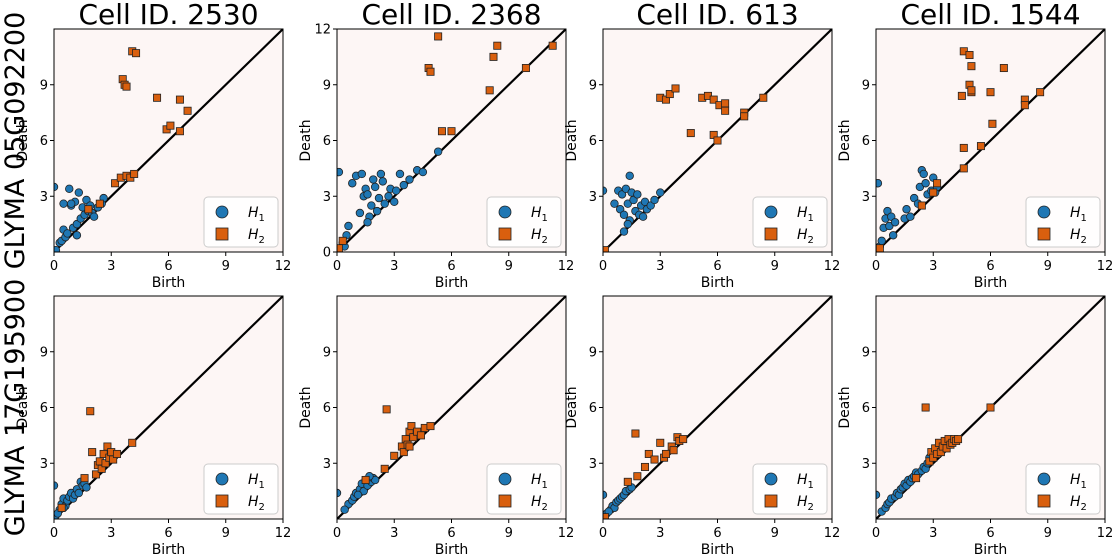  Describe the element at coordinates (15, 274) in the screenshot. I see `row-labels: GLYMA 05G092200 GLYMA 17G195900` at that location.